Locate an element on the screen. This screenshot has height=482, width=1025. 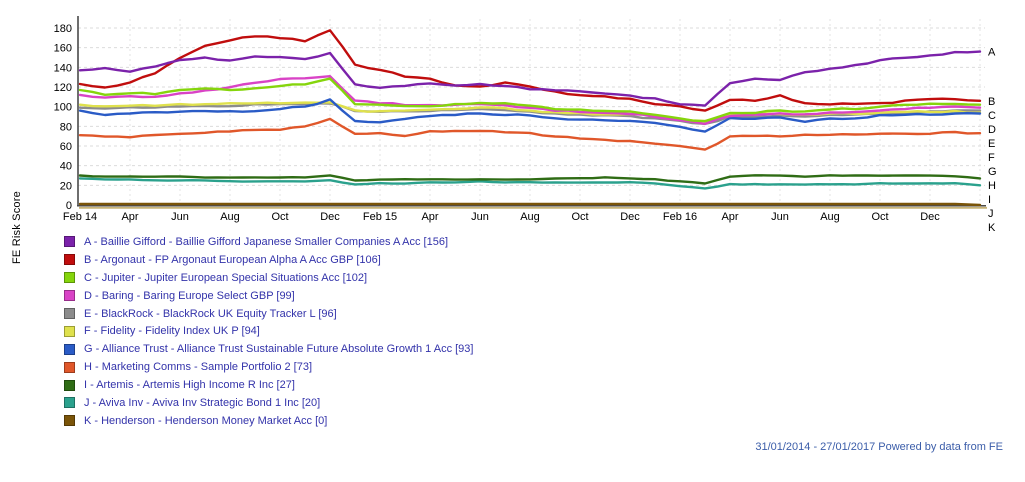
series-end-label-f: F is located at coordinates (991, 158).